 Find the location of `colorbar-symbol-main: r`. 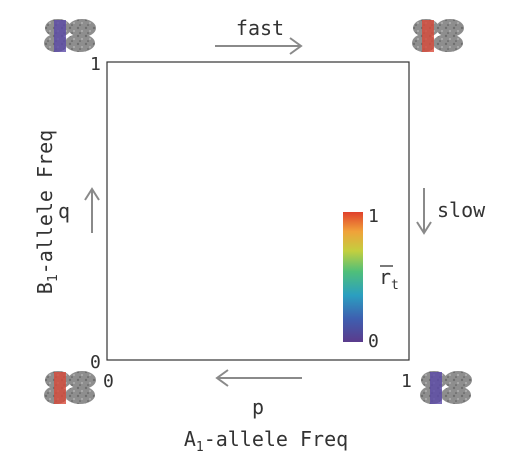

colorbar-symbol-main: r is located at coordinates (385, 277).